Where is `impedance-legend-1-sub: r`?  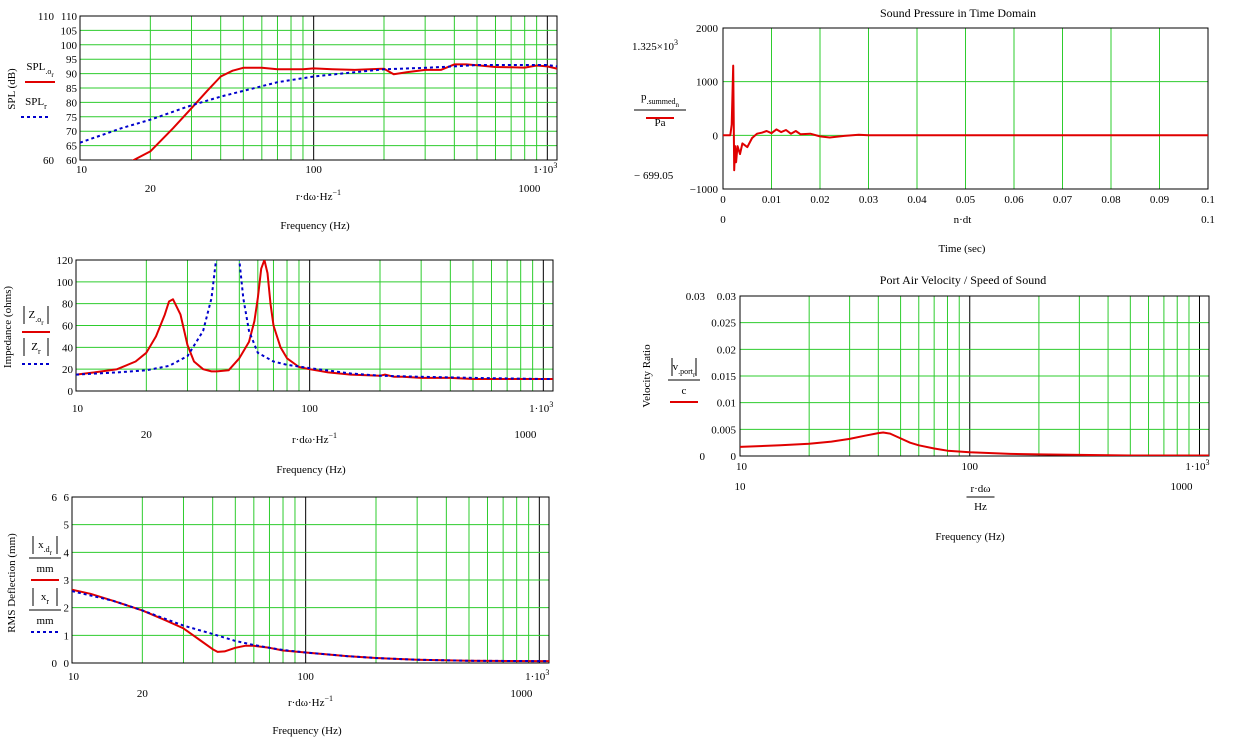
impedance-legend-1-sub: r is located at coordinates (39, 351).